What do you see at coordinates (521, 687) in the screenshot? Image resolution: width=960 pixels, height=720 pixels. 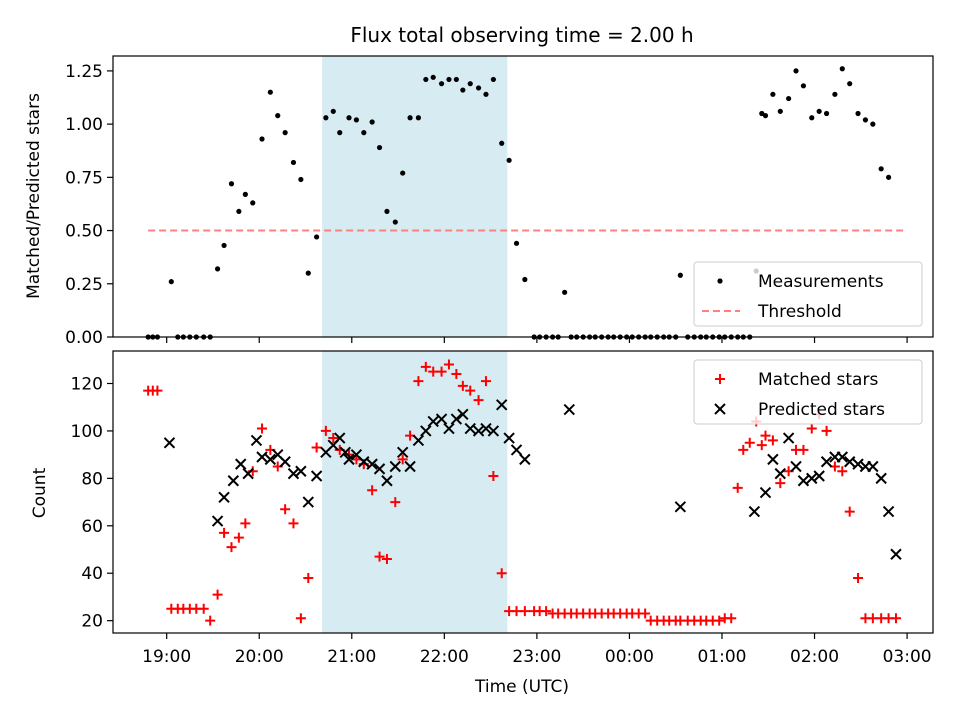 I see `x-axis-label: Time (UTC)` at bounding box center [521, 687].